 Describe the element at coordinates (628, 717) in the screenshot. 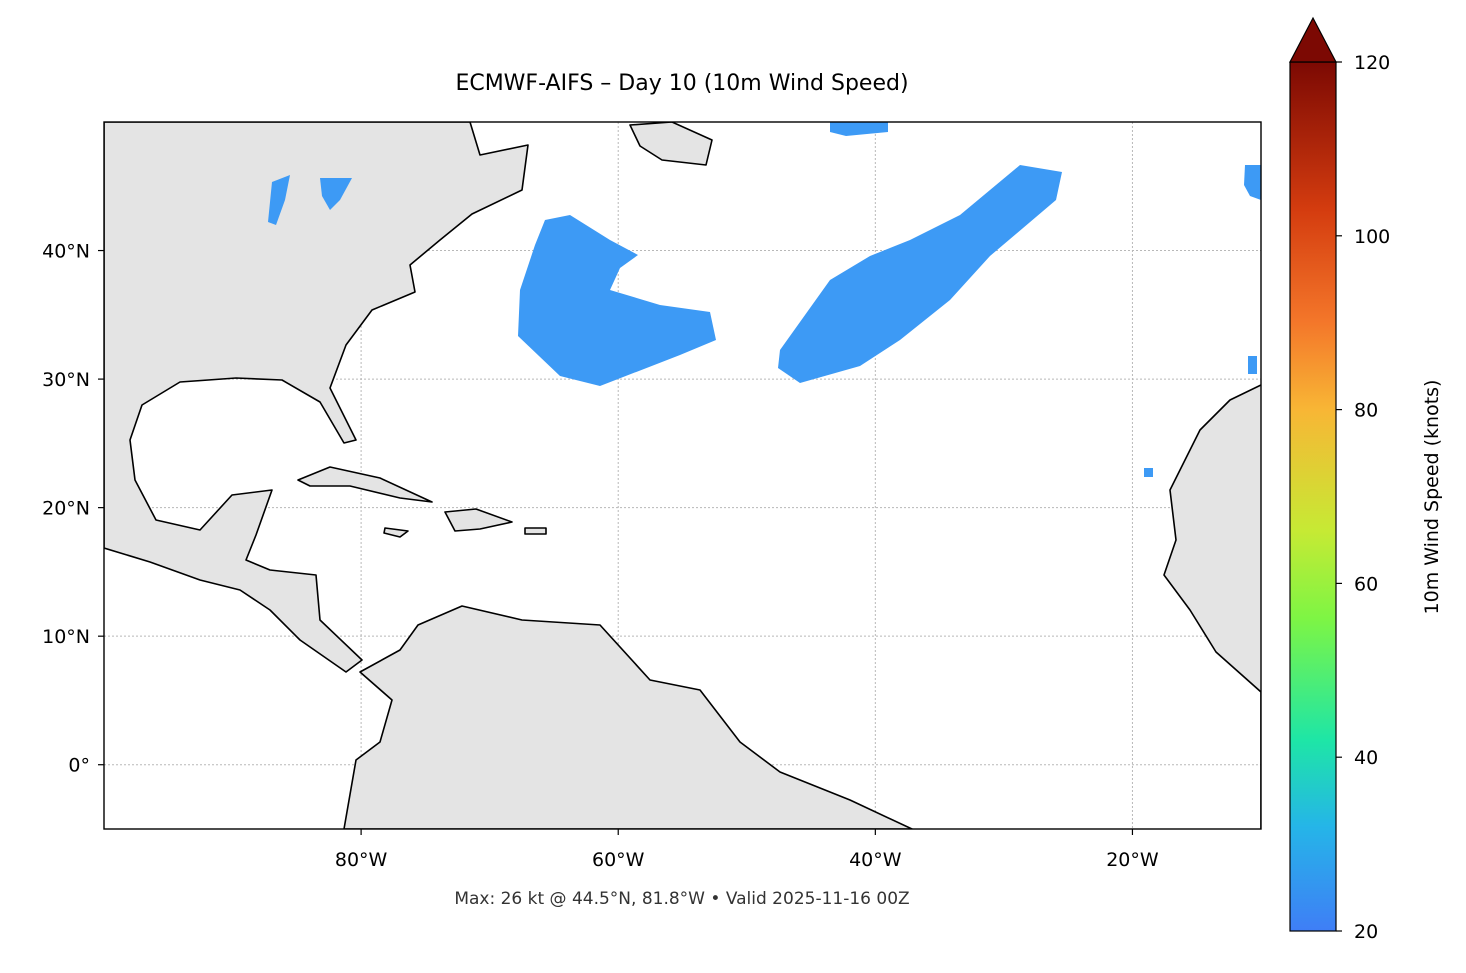

I see `south-america` at that location.